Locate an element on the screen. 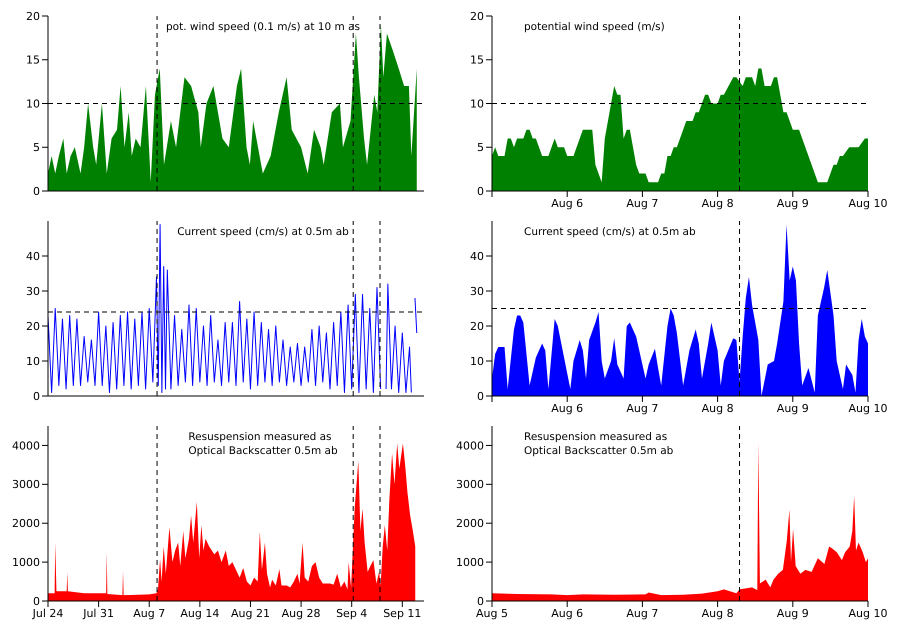  x-tick-label: Aug 5 is located at coordinates (492, 613).